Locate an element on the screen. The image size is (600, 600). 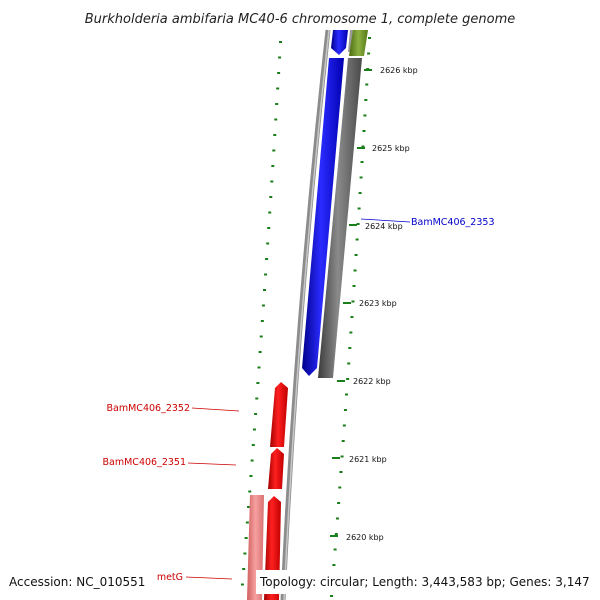
gene-label-BamMC406_2353: BamMC406_2353 is located at coordinates (452, 222).